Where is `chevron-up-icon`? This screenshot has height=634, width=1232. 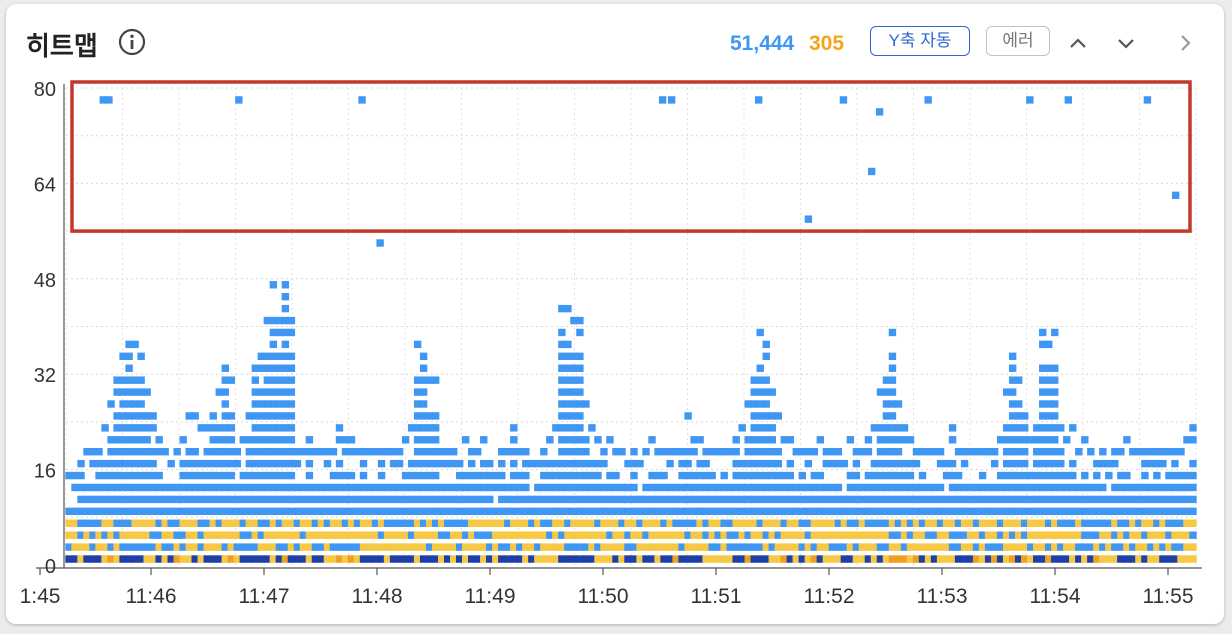
chevron-up-icon is located at coordinates (1078, 43).